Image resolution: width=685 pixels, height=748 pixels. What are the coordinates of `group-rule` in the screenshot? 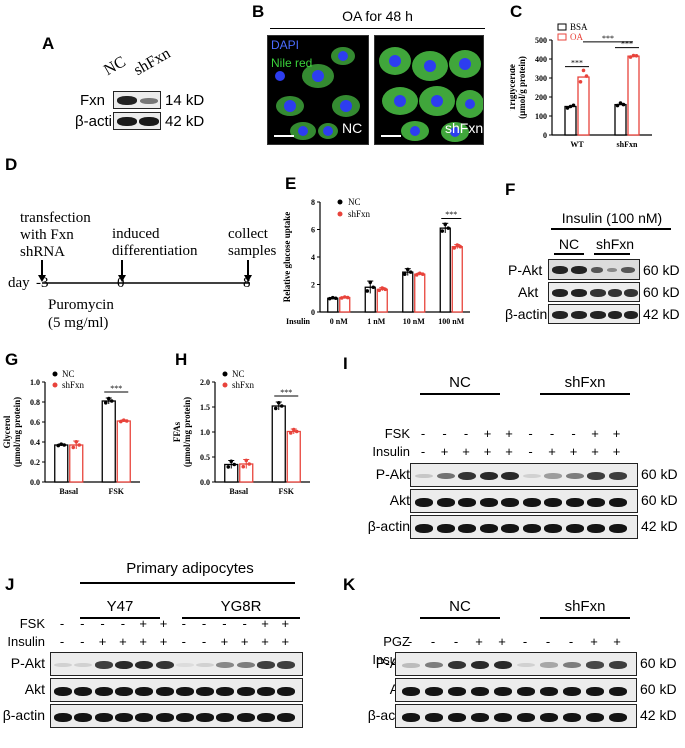 It's located at (460, 618).